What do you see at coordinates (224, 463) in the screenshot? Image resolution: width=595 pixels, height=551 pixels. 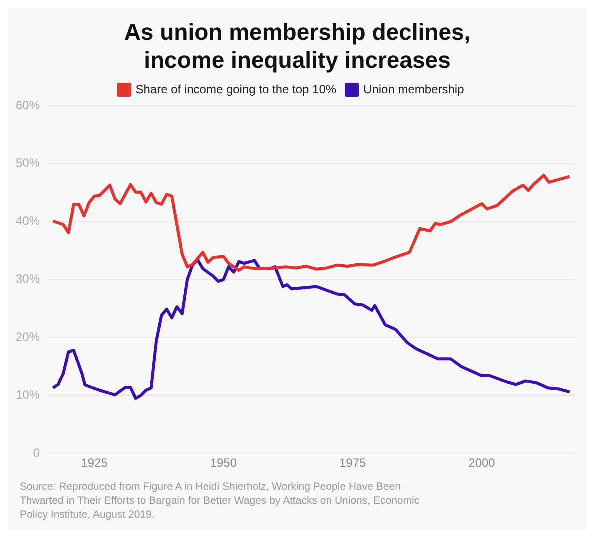 I see `x-tick-label: 1950` at bounding box center [224, 463].